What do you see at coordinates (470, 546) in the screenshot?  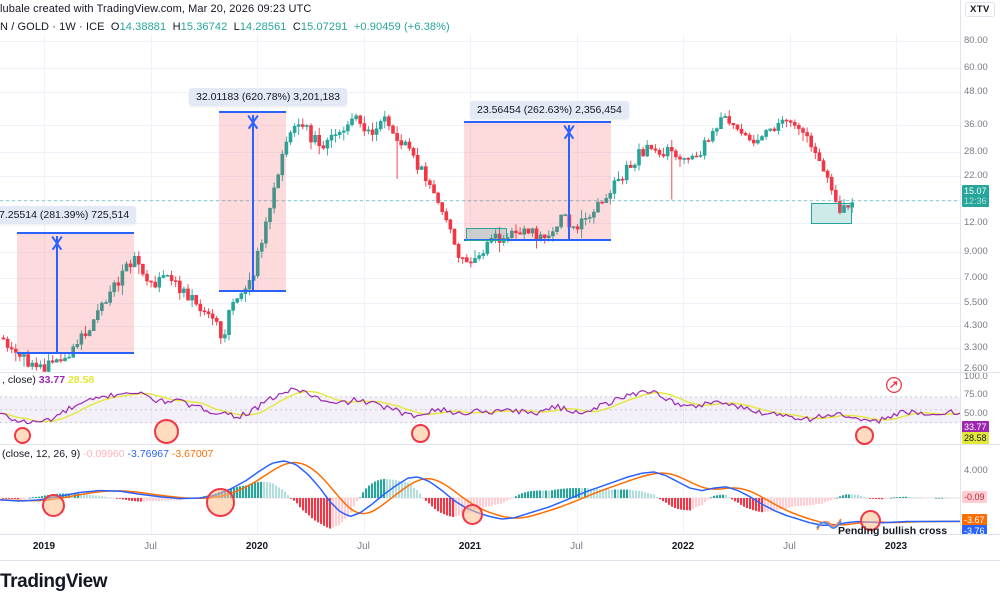 I see `time-tick-2021-4: 2021` at bounding box center [470, 546].